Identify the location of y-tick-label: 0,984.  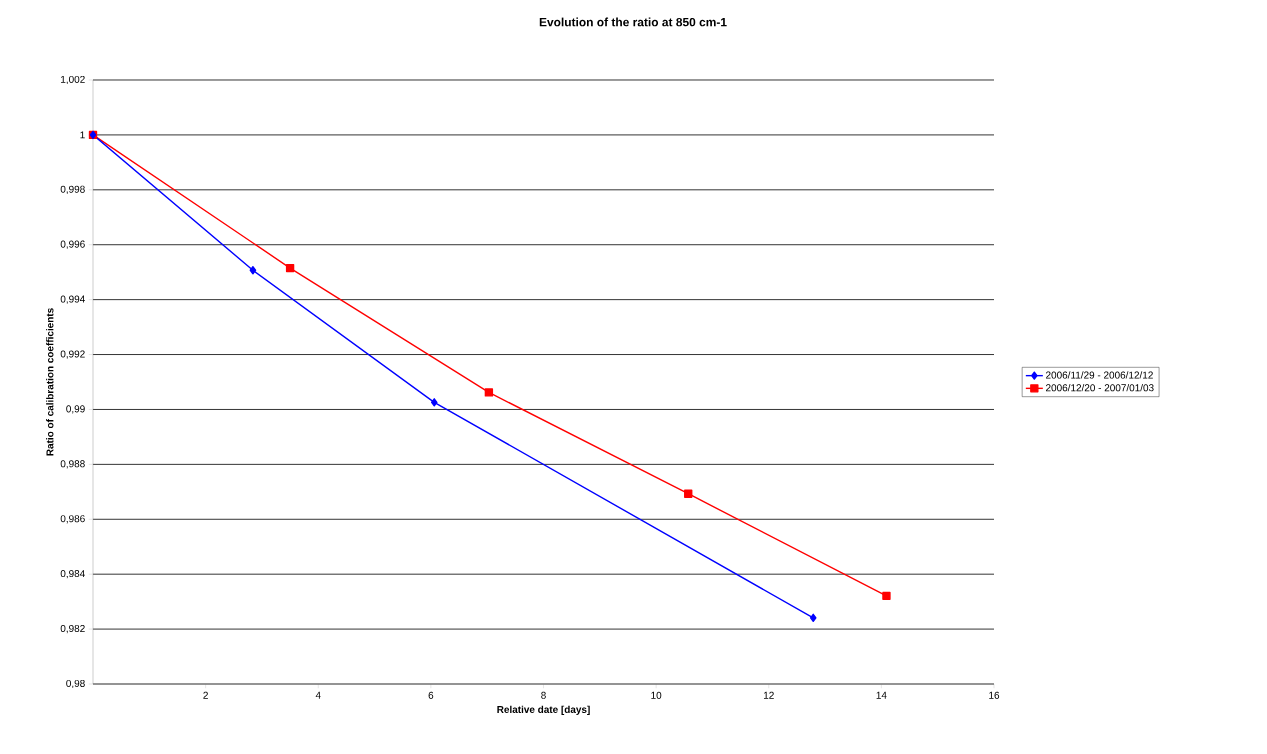
(72, 574).